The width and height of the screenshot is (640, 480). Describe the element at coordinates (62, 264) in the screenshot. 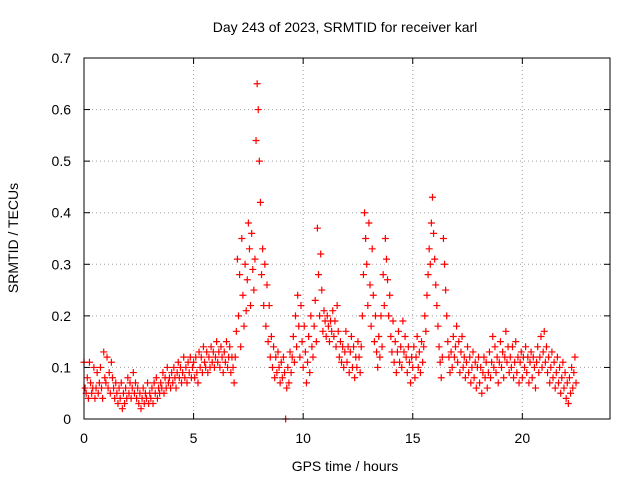

I see `y-tick-label: 0.3` at that location.